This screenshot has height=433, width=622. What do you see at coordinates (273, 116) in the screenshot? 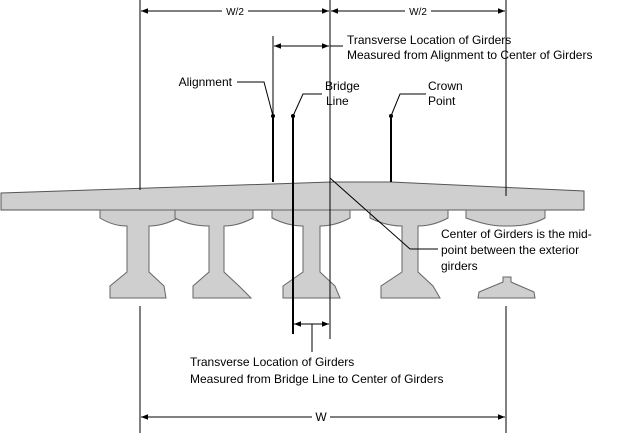
I see `alignment-dot` at bounding box center [273, 116].